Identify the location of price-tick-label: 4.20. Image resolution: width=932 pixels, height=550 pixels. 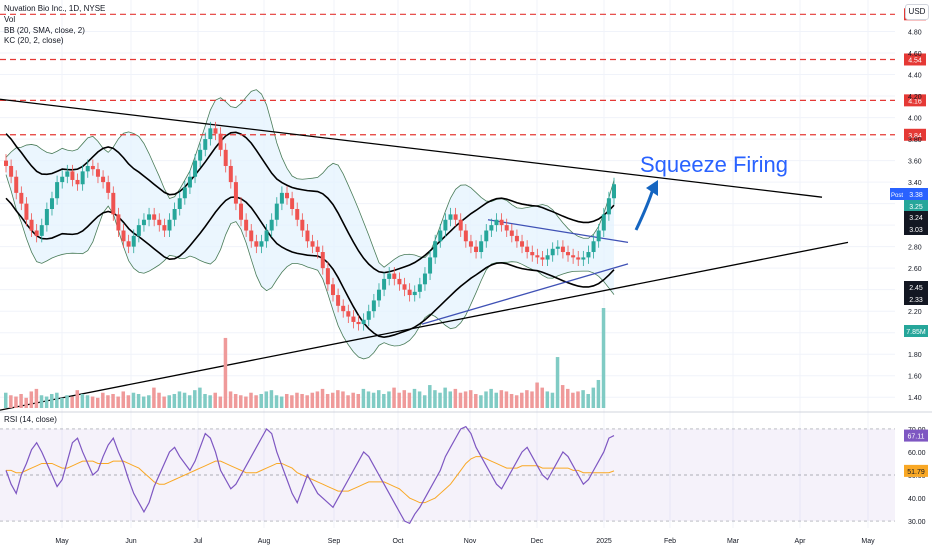
(915, 97).